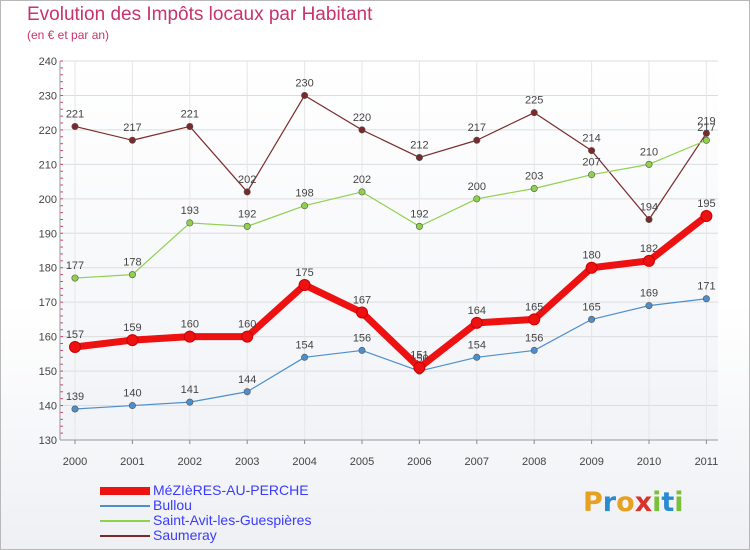 This screenshot has width=750, height=550. I want to click on y-tick-label: 200, so click(48, 200).